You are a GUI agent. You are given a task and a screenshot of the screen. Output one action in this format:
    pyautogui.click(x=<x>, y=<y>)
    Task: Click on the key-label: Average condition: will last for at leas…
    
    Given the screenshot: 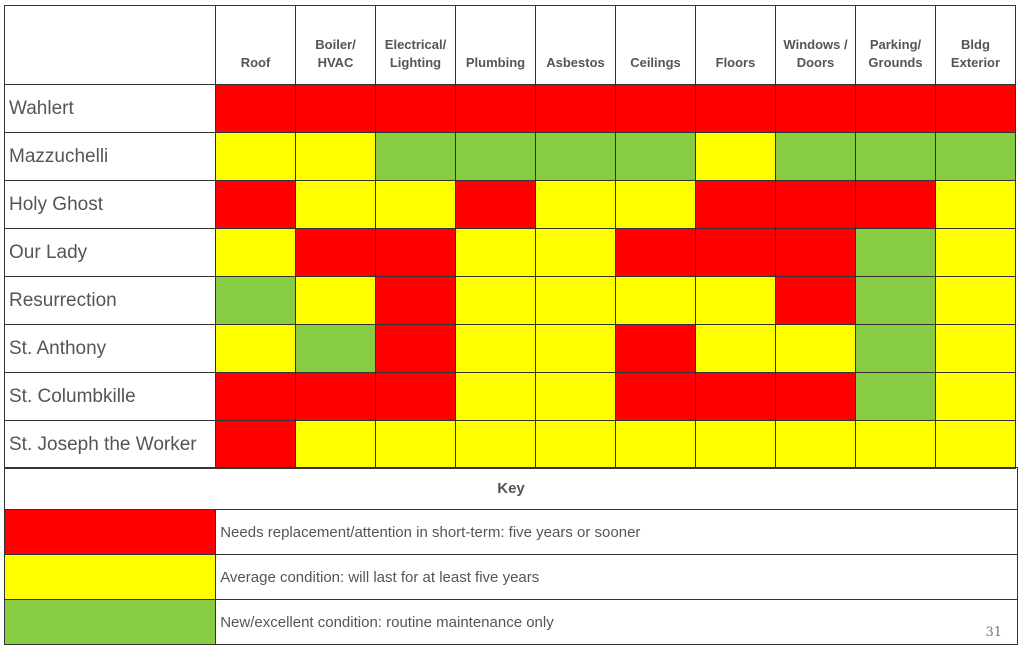 What is the action you would take?
    pyautogui.click(x=616, y=577)
    